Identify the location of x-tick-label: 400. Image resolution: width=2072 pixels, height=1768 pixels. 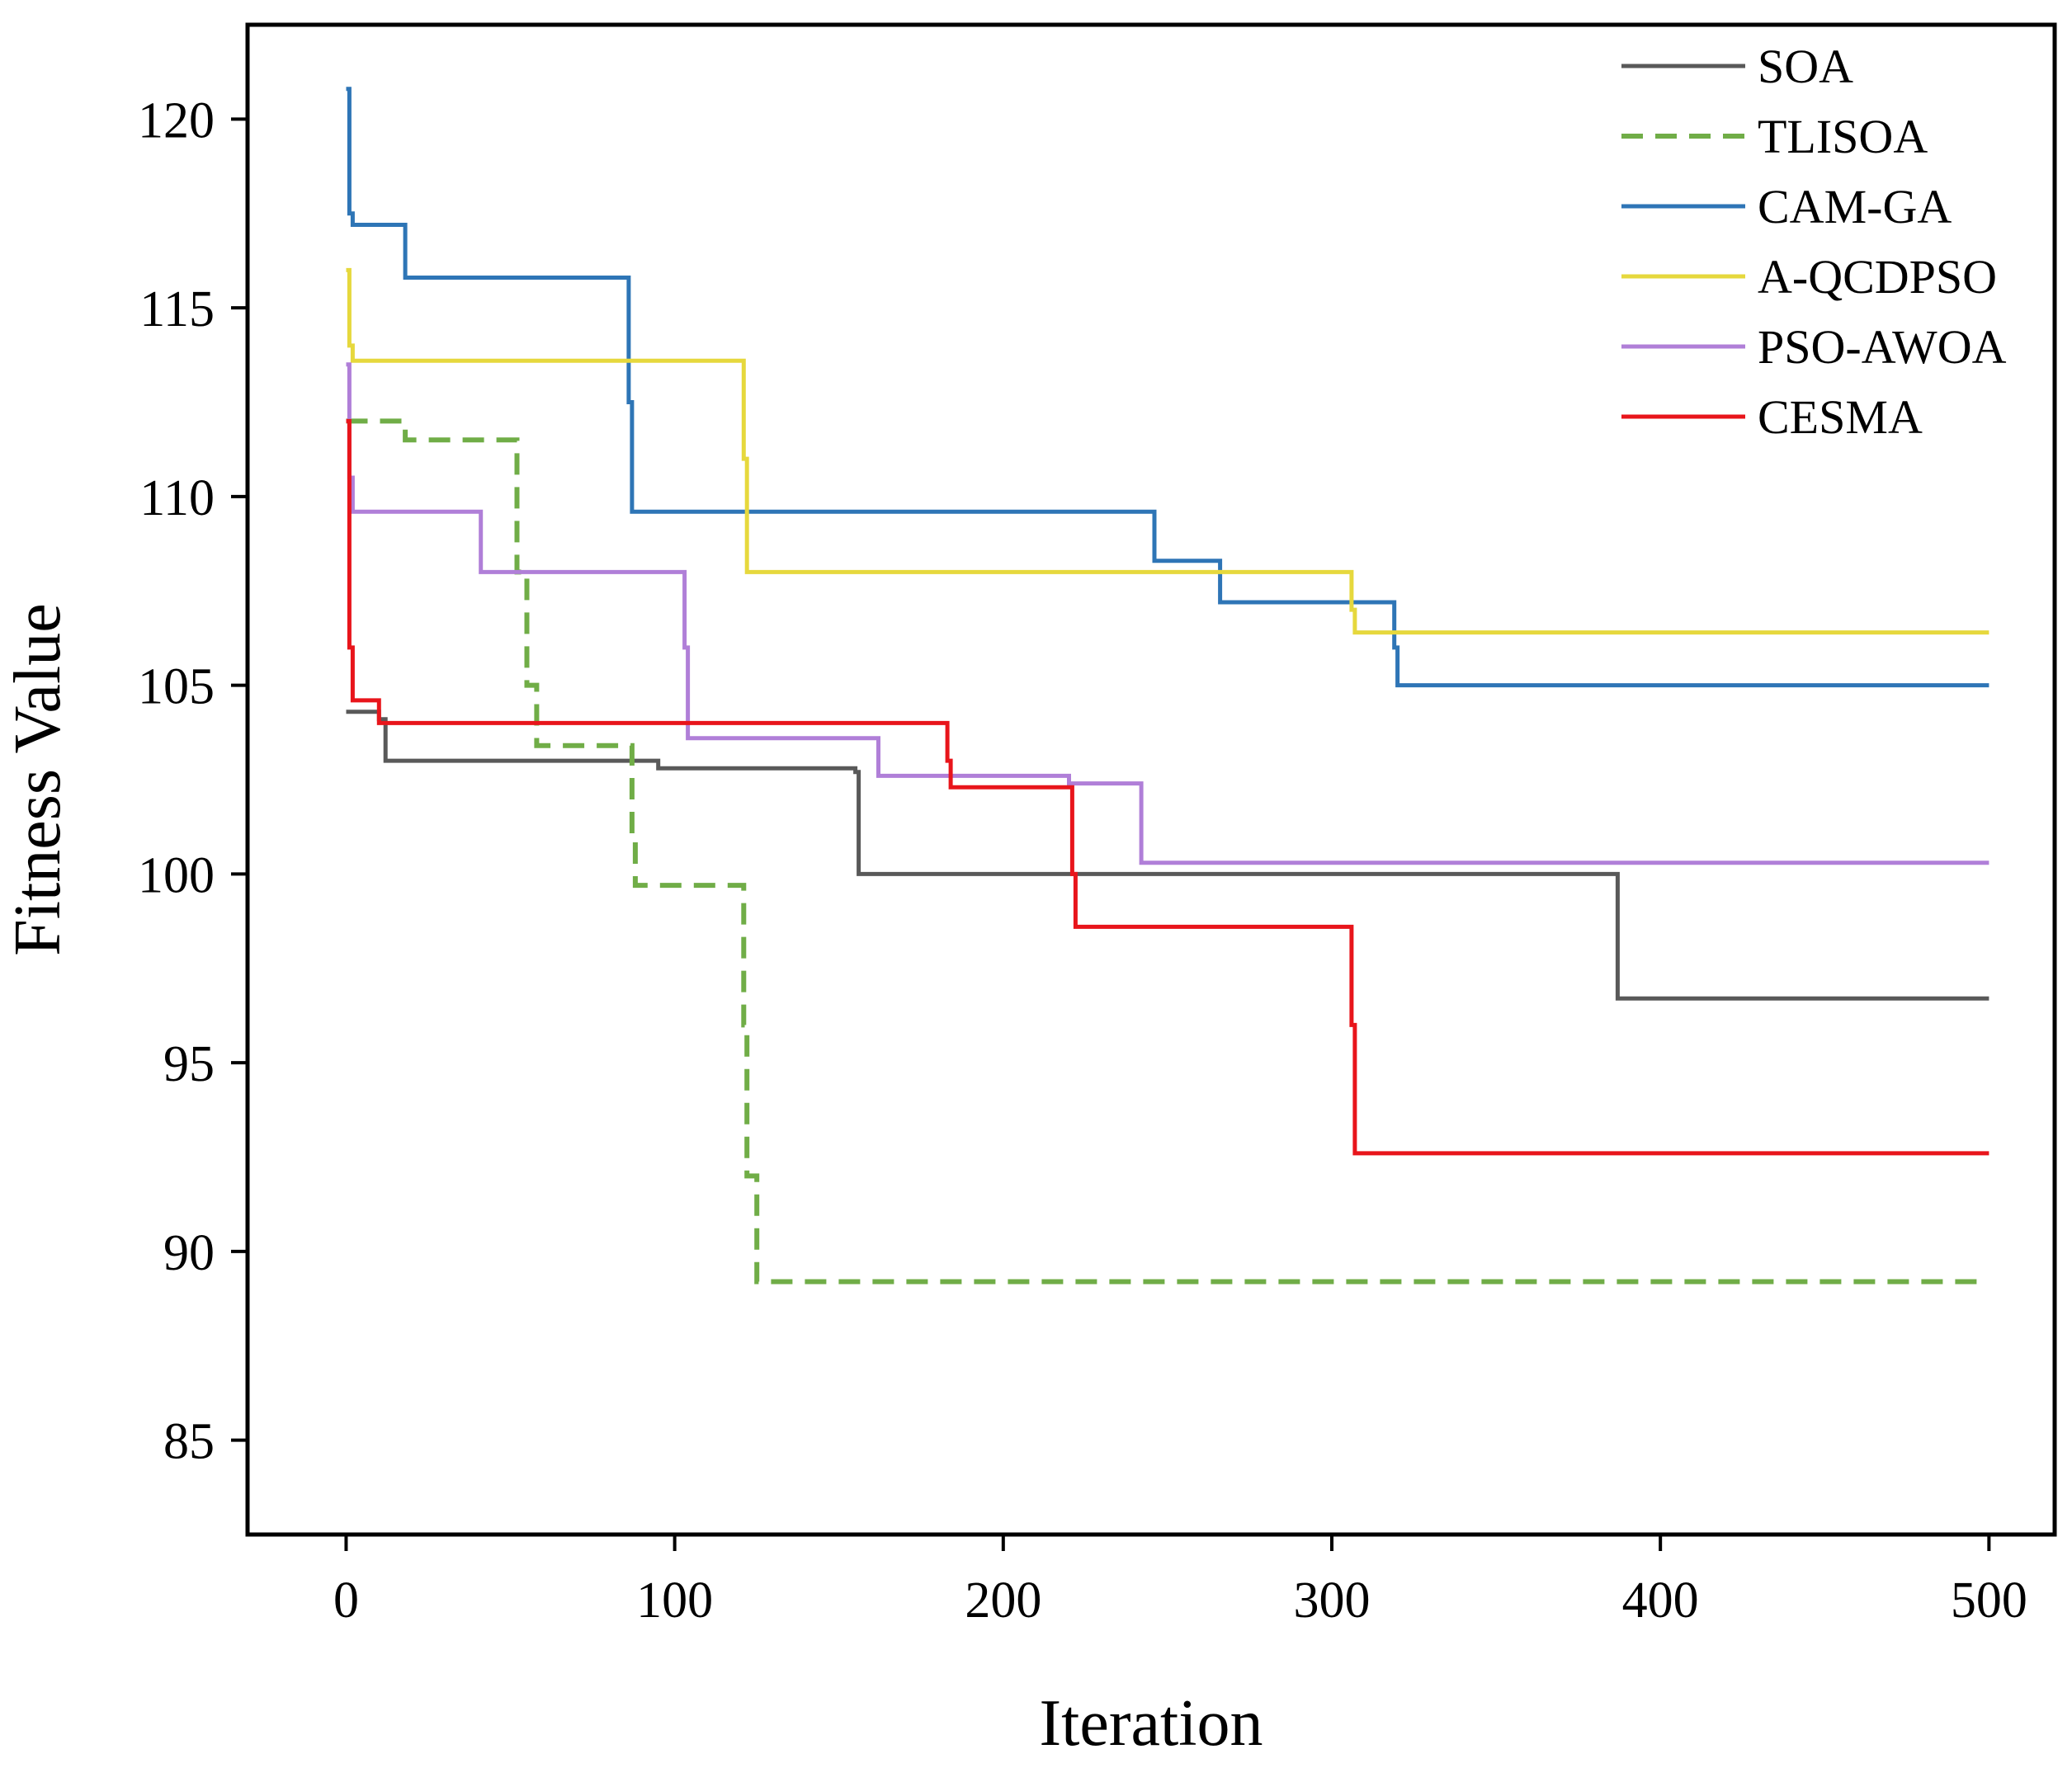
(1660, 1600).